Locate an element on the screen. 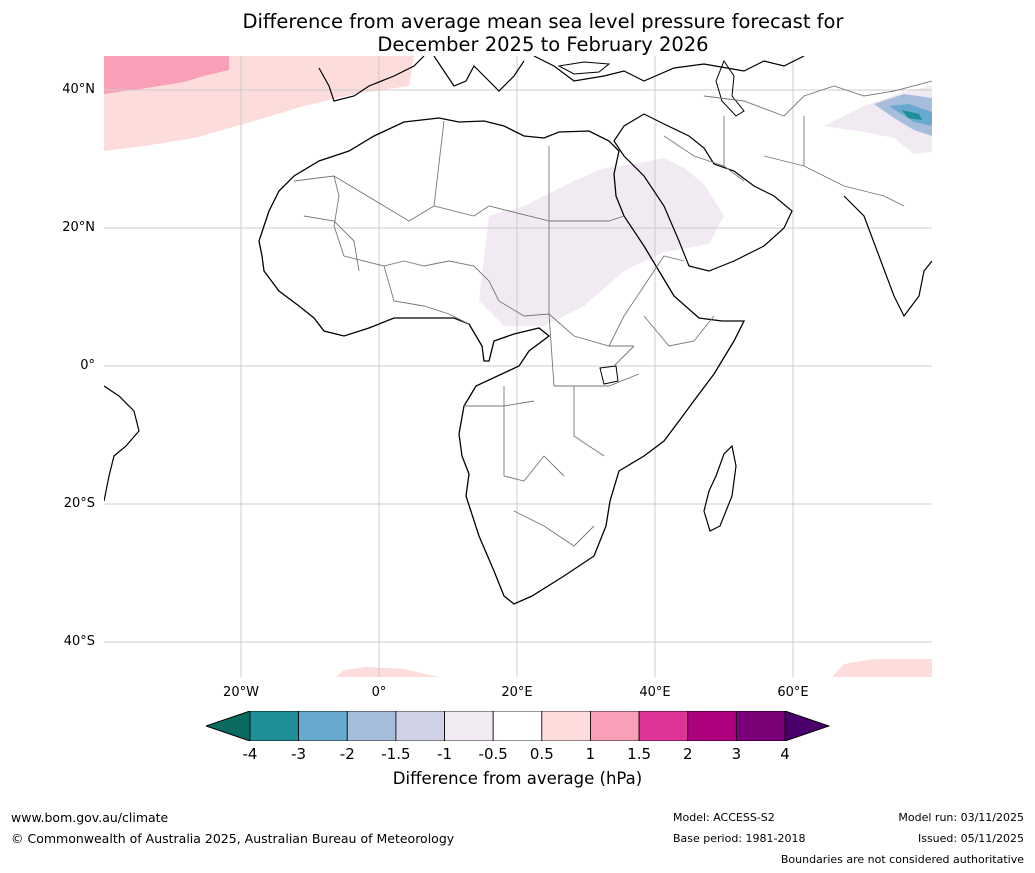 The image size is (1035, 873). colorbar is located at coordinates (518, 726).